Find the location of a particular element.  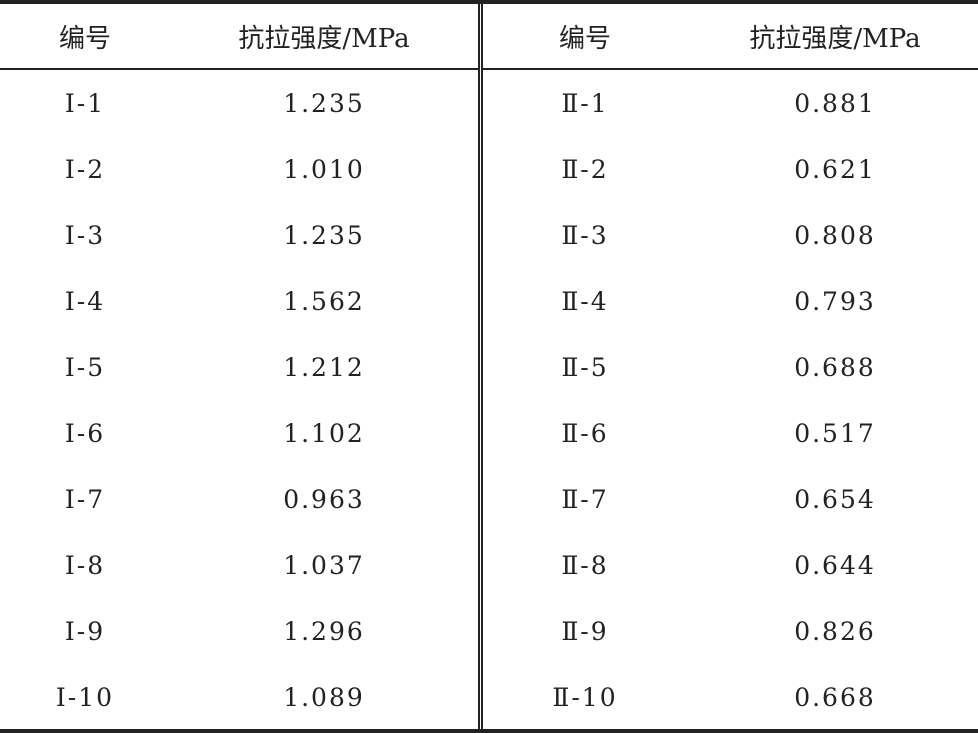

cell-id-2: Ⅱ-9 is located at coordinates (582, 631).